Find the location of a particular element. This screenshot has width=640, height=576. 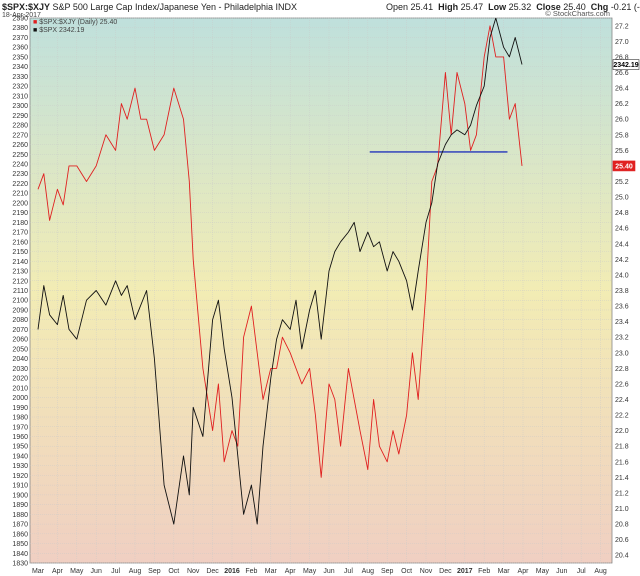

legend-spx: ■ $SPX 2342.19 is located at coordinates (59, 30).